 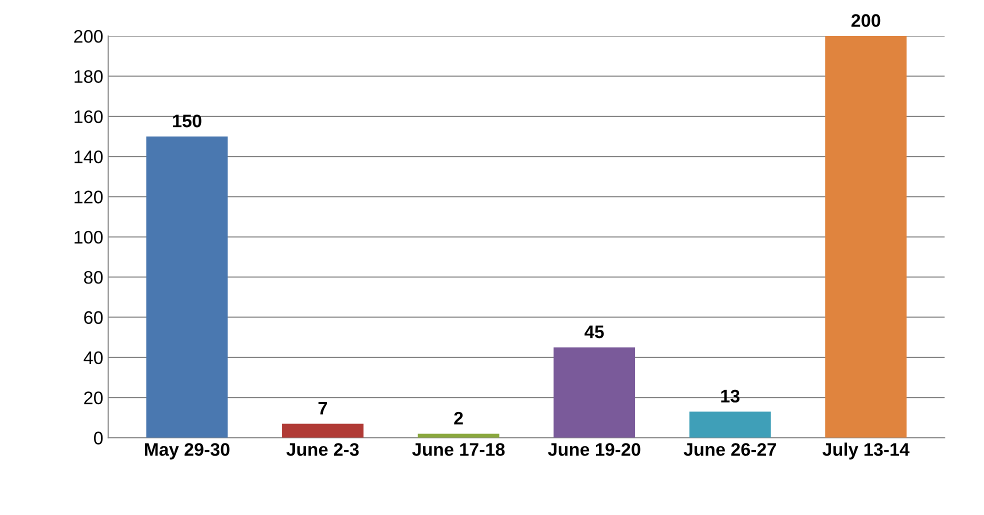 I want to click on y-tick-label: 200, so click(x=88, y=36).